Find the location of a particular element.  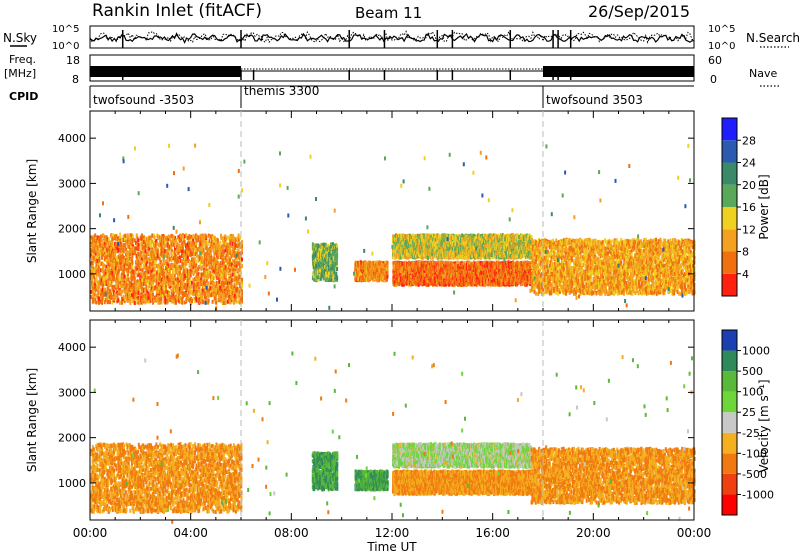

cpid-label: CPID is located at coordinates (23, 96).